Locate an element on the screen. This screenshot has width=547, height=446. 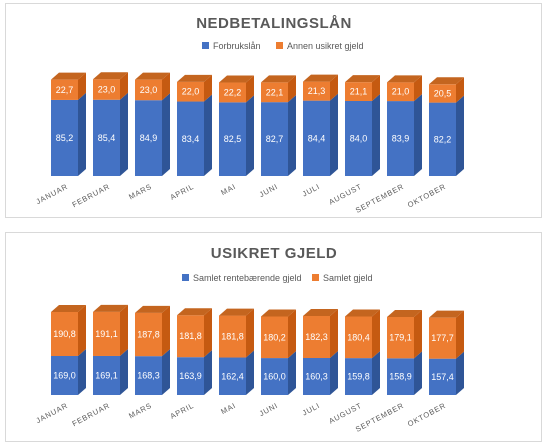
data-label: 22,1 is located at coordinates (275, 92).